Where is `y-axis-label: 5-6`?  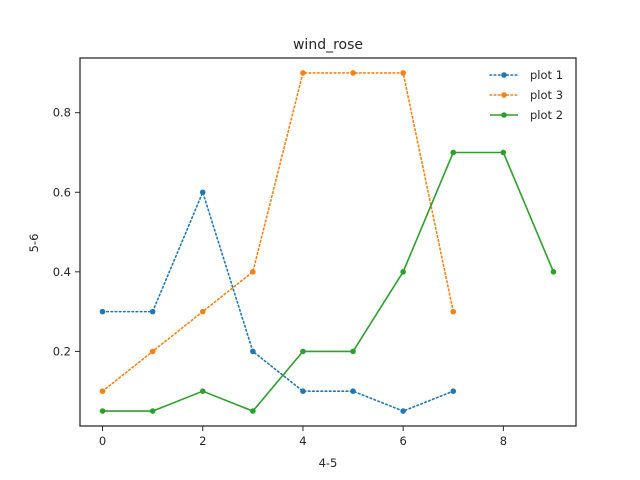 y-axis-label: 5-6 is located at coordinates (34, 243).